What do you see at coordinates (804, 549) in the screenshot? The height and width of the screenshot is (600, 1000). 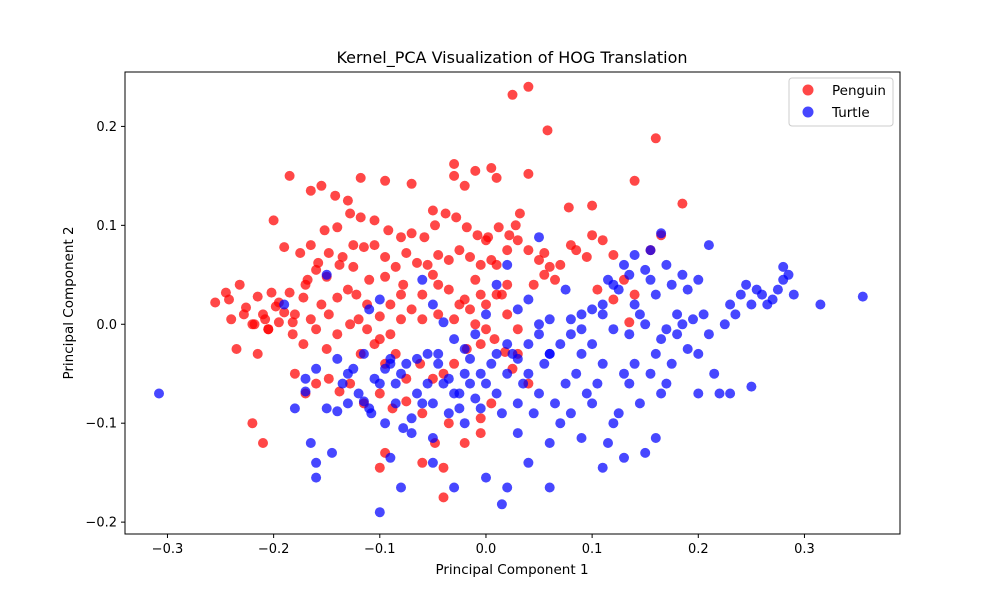 I see `x-tick-label: 0.3` at bounding box center [804, 549].